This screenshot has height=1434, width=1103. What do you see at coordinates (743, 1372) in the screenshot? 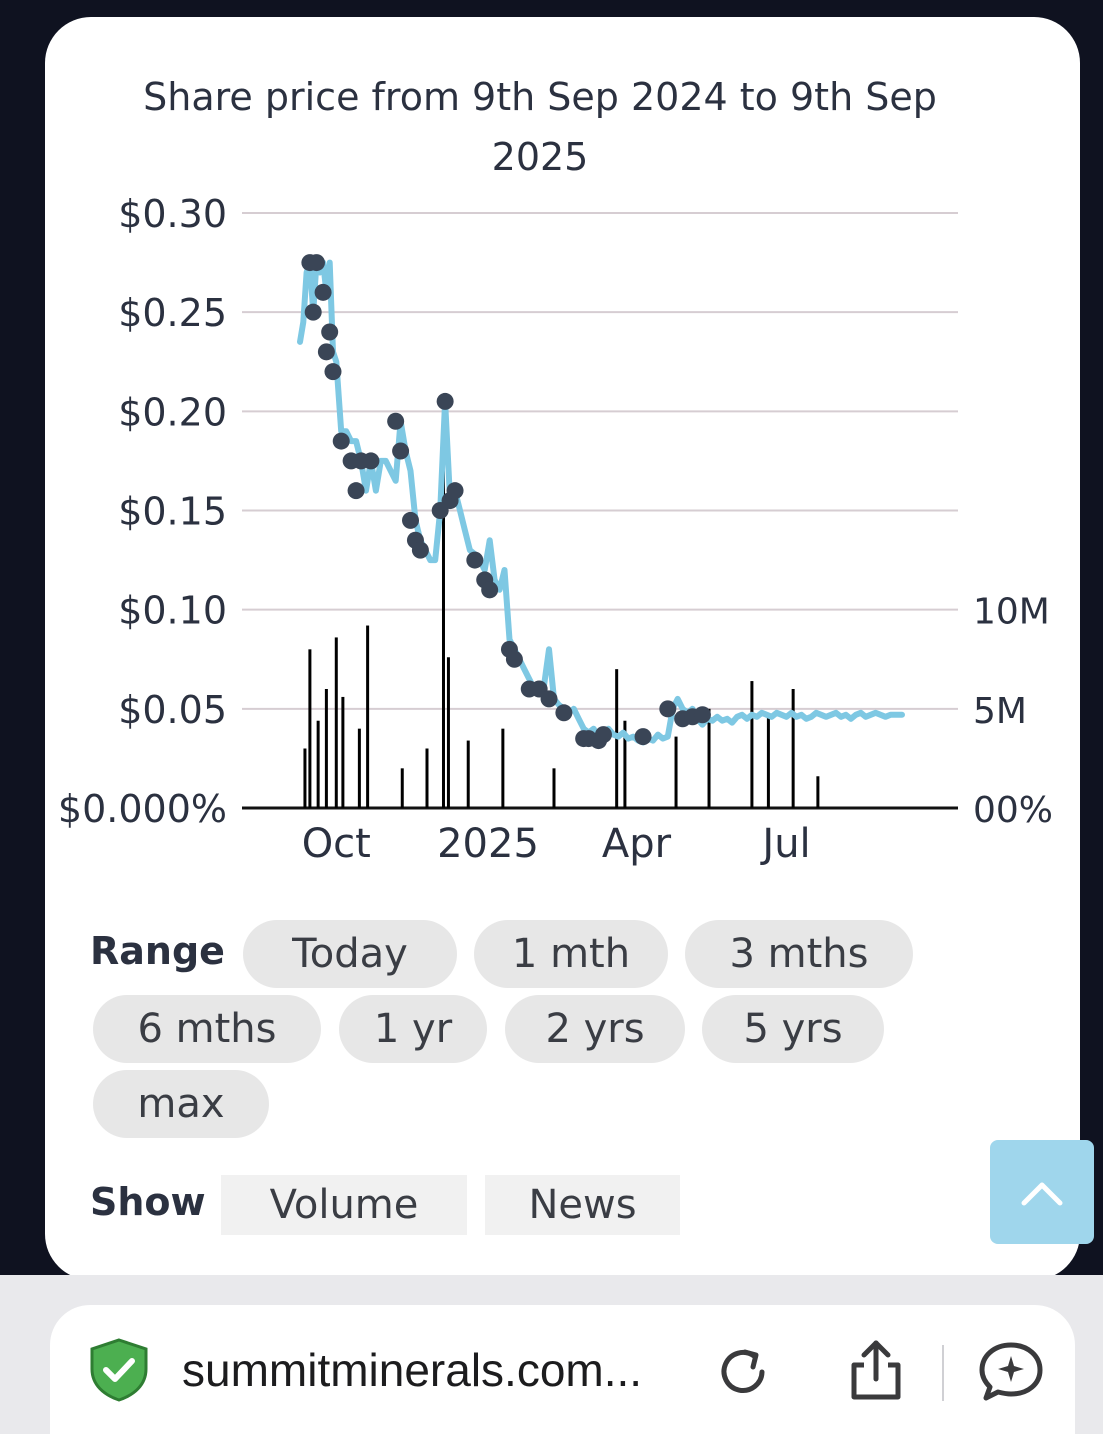
I see `reload-icon` at bounding box center [743, 1372].